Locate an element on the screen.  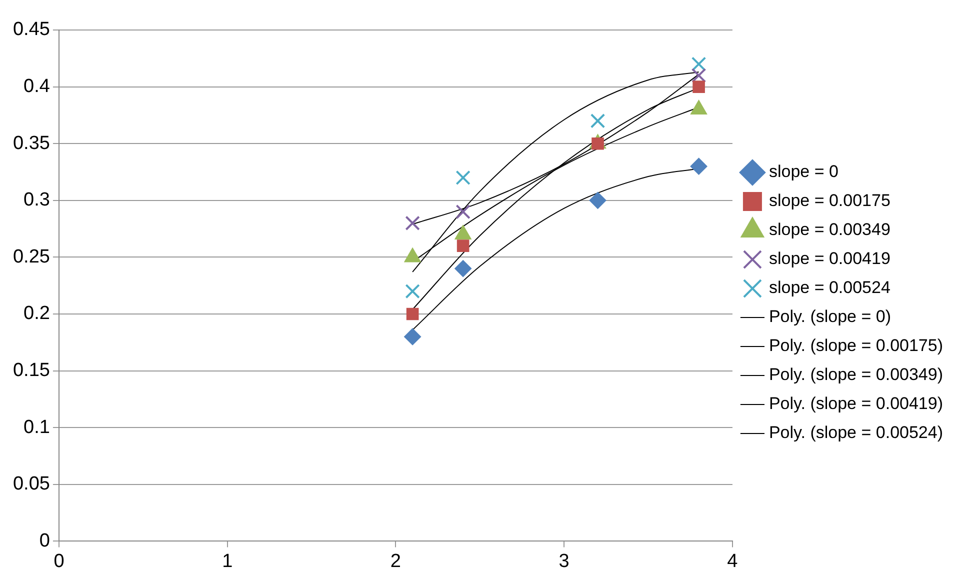
legend-label: slope = 0.00349 is located at coordinates (829, 230).